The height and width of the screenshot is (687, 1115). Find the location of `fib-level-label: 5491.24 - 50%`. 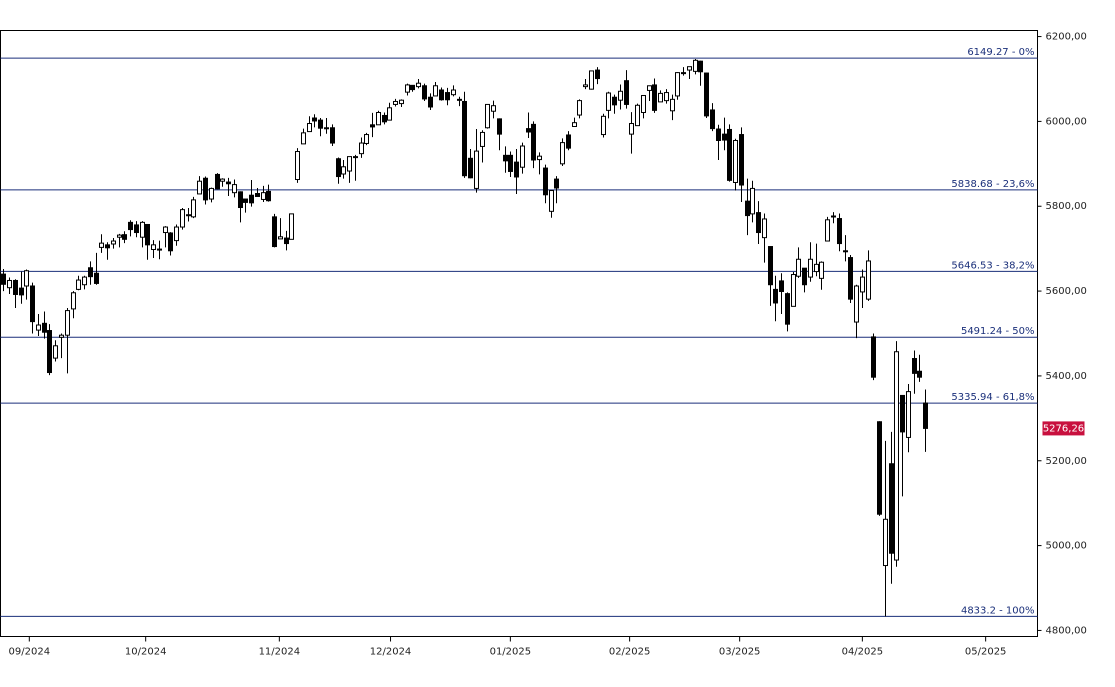

fib-level-label: 5491.24 - 50% is located at coordinates (998, 331).